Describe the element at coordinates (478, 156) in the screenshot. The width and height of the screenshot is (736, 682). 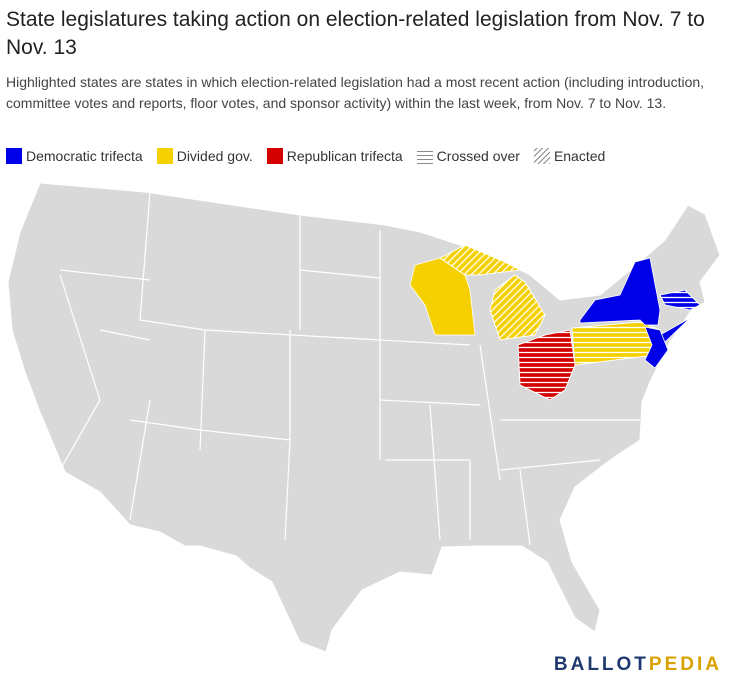
I see `legend-label: Crossed over` at that location.